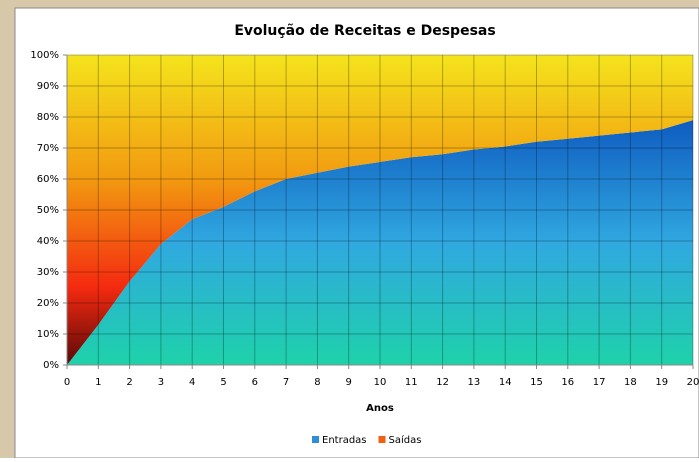 The image size is (699, 462). Describe the element at coordinates (317, 382) in the screenshot. I see `x-tick-label: 8` at that location.